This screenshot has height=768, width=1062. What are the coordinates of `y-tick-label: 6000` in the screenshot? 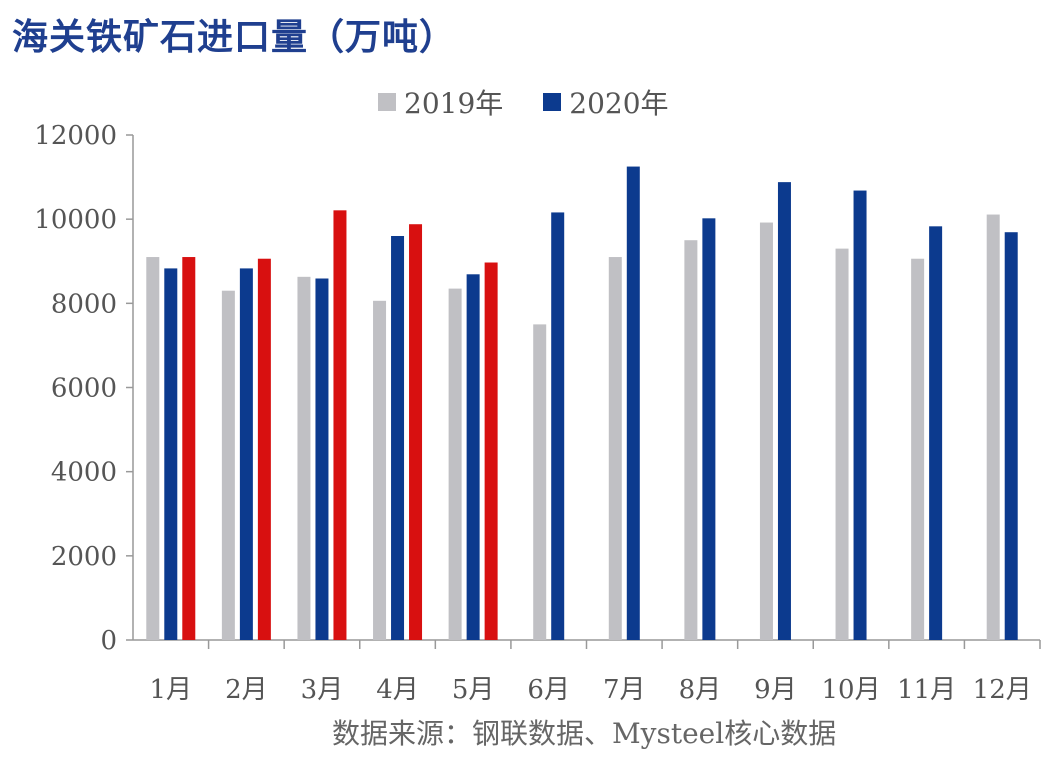 It's located at (84, 389).